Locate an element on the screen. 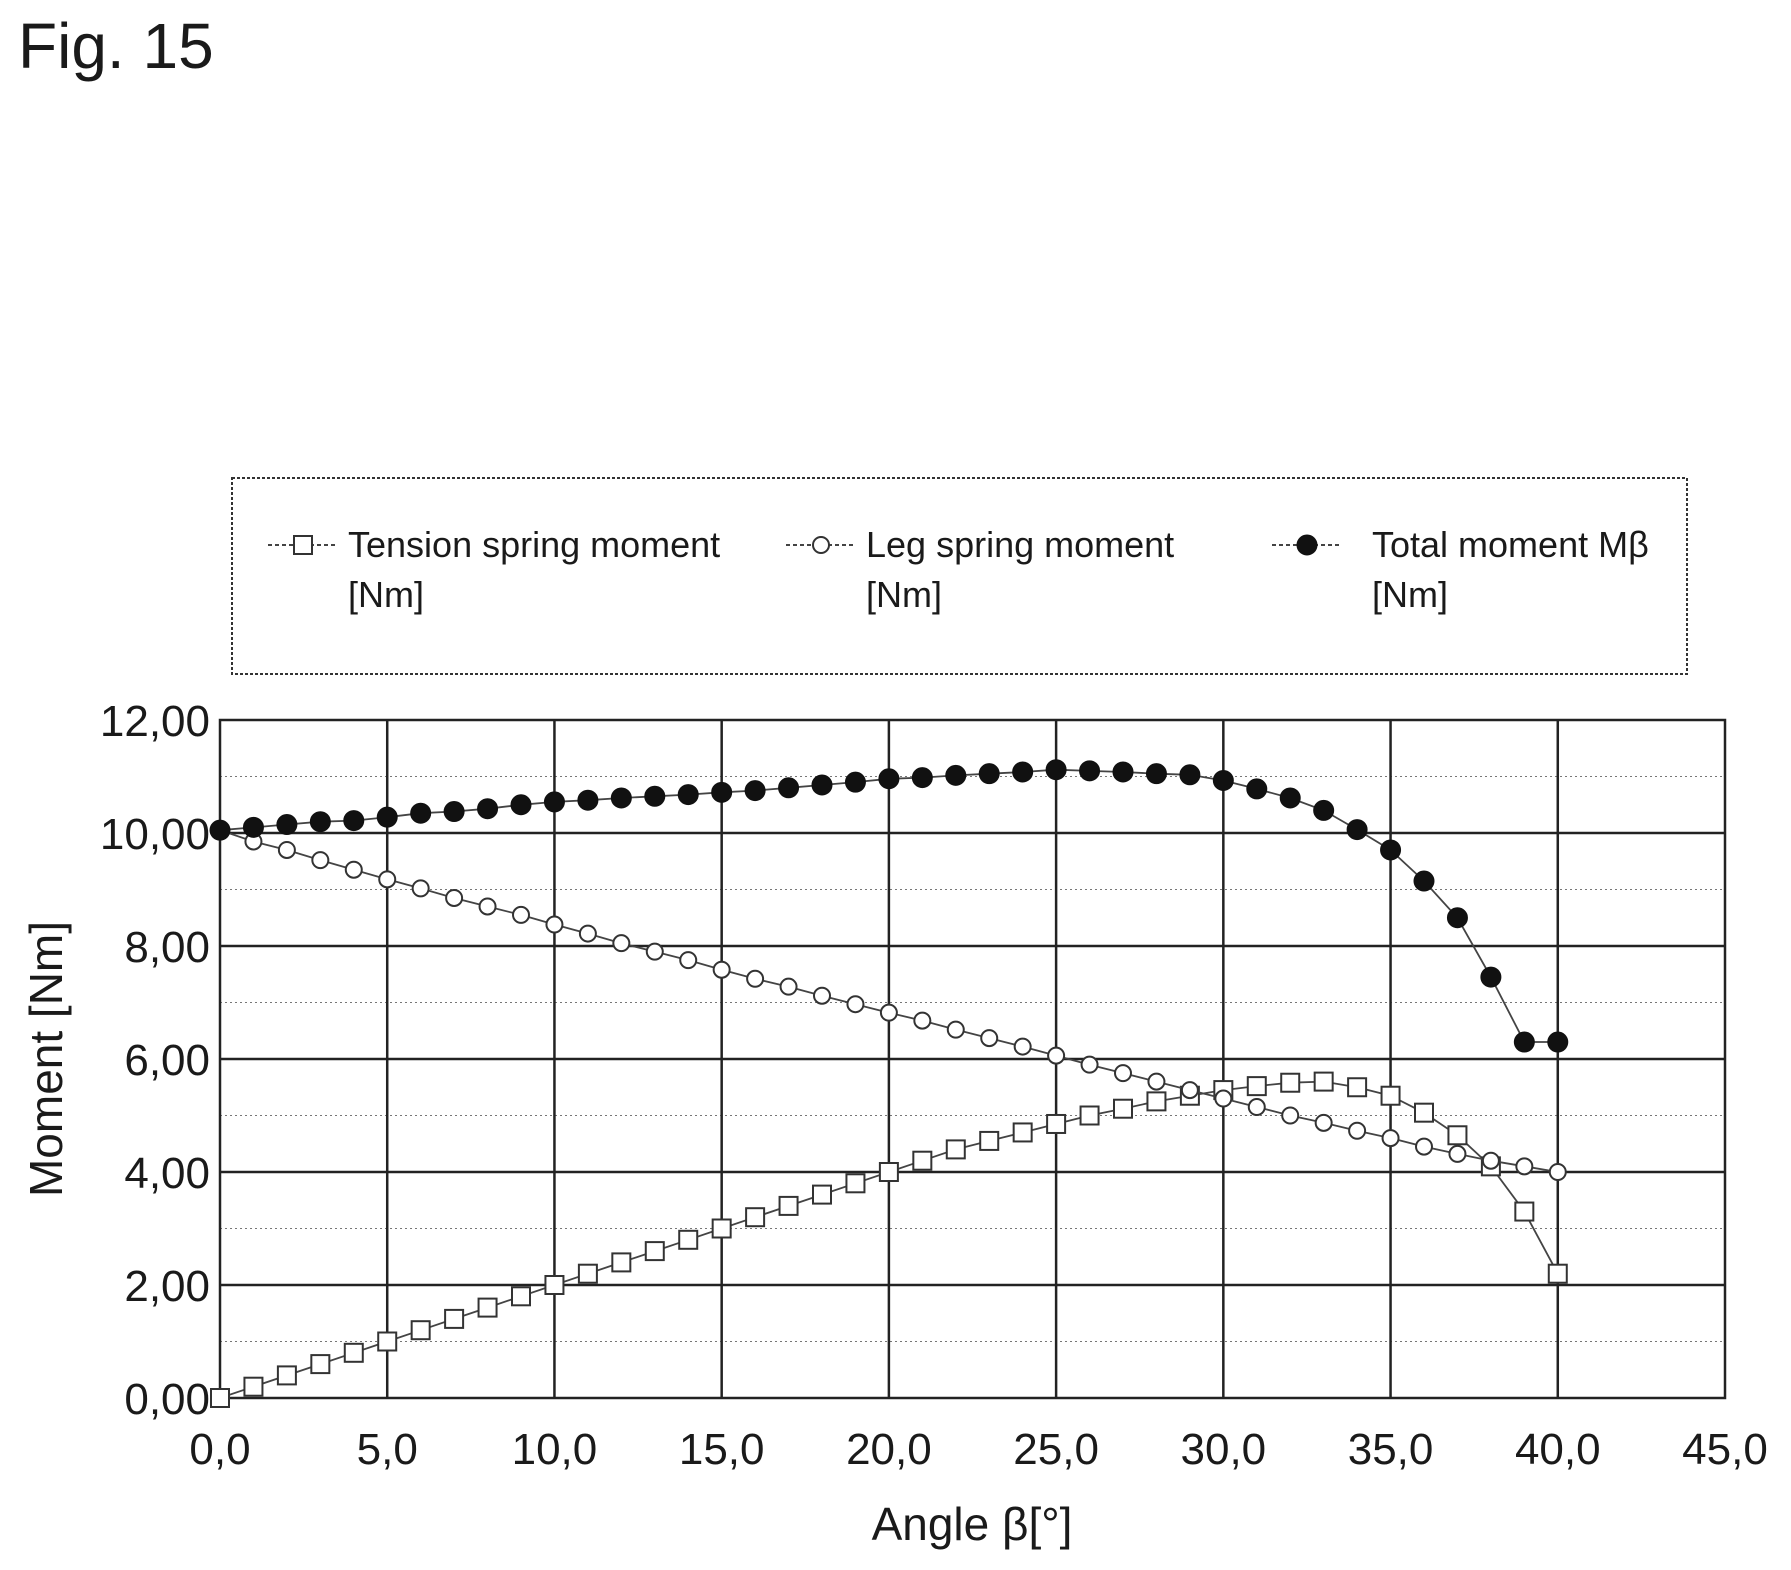 The width and height of the screenshot is (1791, 1570). legend-label: Leg spring moment is located at coordinates (1020, 544).